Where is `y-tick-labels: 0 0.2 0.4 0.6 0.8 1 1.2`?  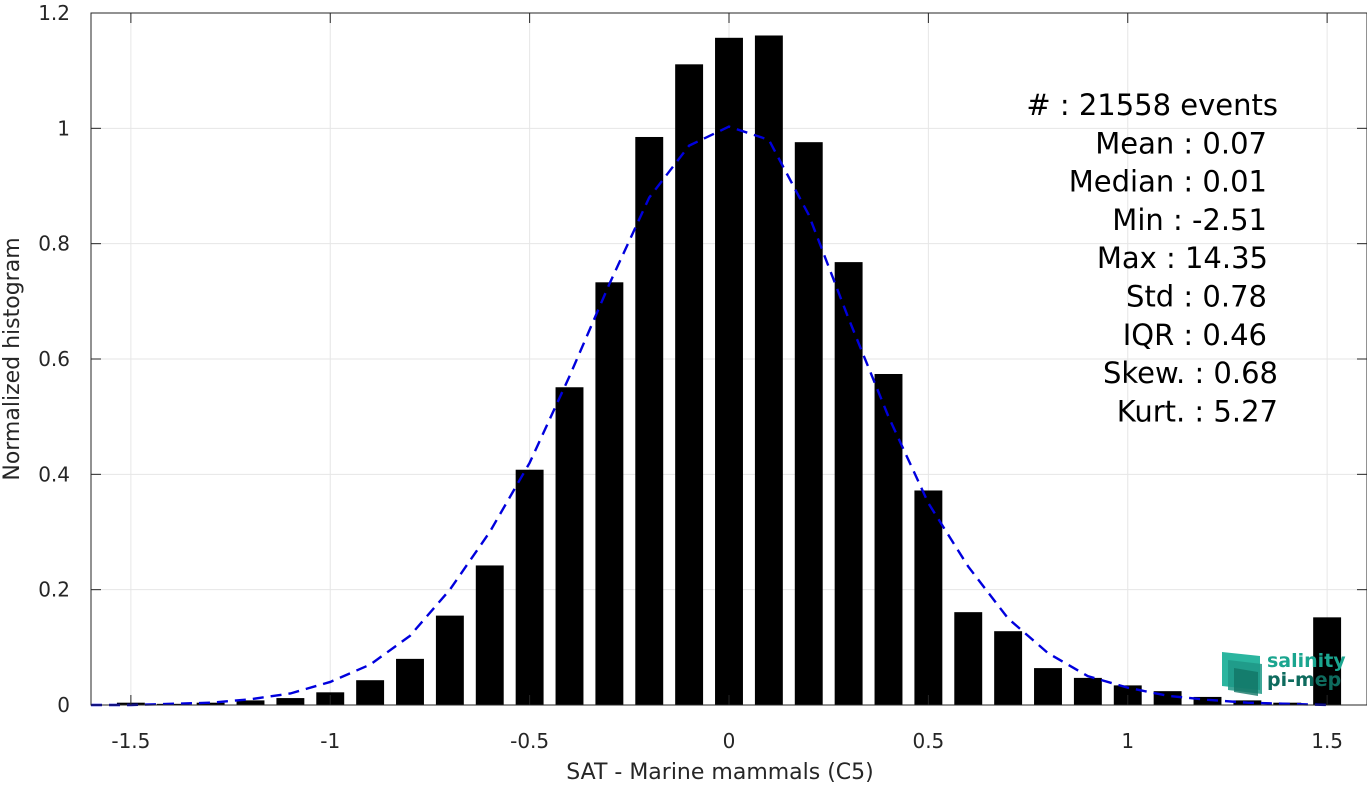 y-tick-labels: 0 0.2 0.4 0.6 0.8 1 1.2 is located at coordinates (54, 359).